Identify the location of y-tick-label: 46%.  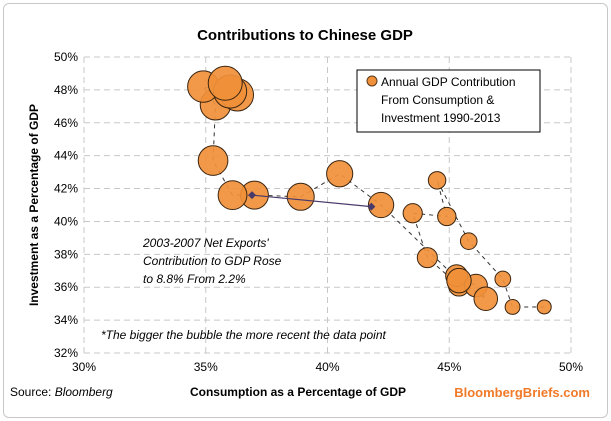
(66, 123).